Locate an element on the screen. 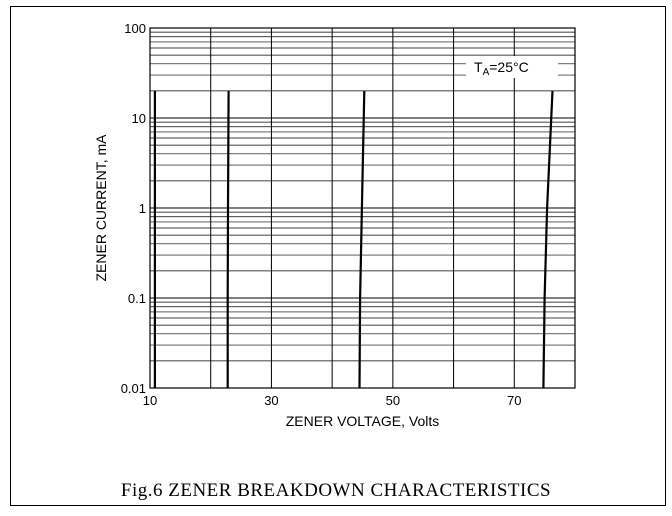 This screenshot has height=516, width=672. y-tick-label: 0.01 is located at coordinates (133, 388).